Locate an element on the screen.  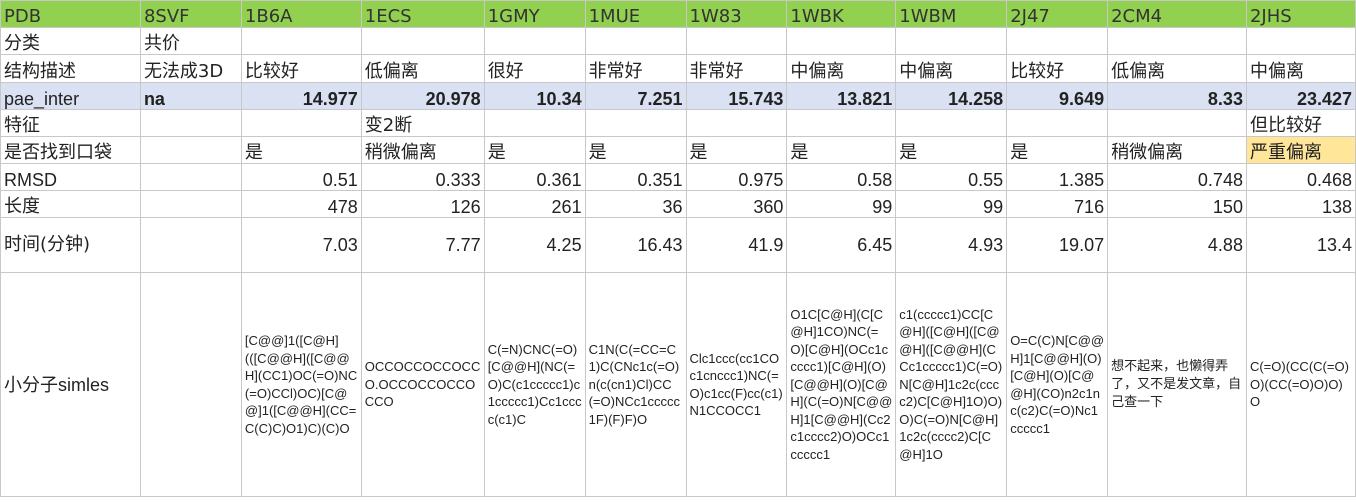
cell: 7.77 is located at coordinates (422, 245).